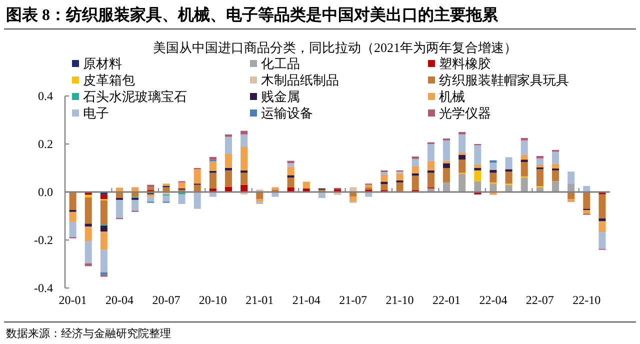 The height and width of the screenshot is (344, 640). Describe the element at coordinates (493, 300) in the screenshot. I see `x-tick-label: 22-04` at that location.